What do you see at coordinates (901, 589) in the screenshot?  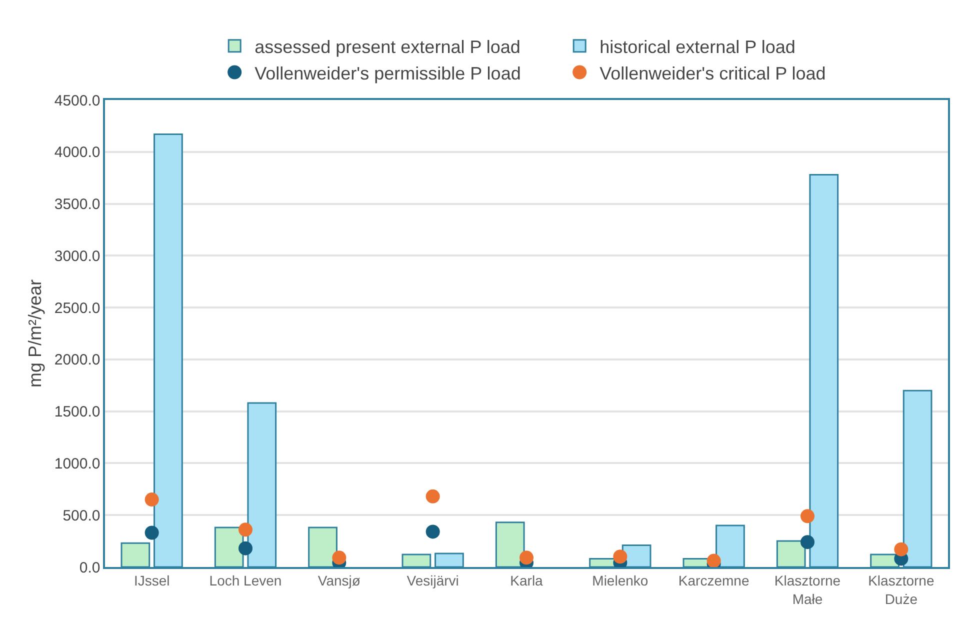 I see `x-tick-label: Klasztorne Duże` at bounding box center [901, 589].